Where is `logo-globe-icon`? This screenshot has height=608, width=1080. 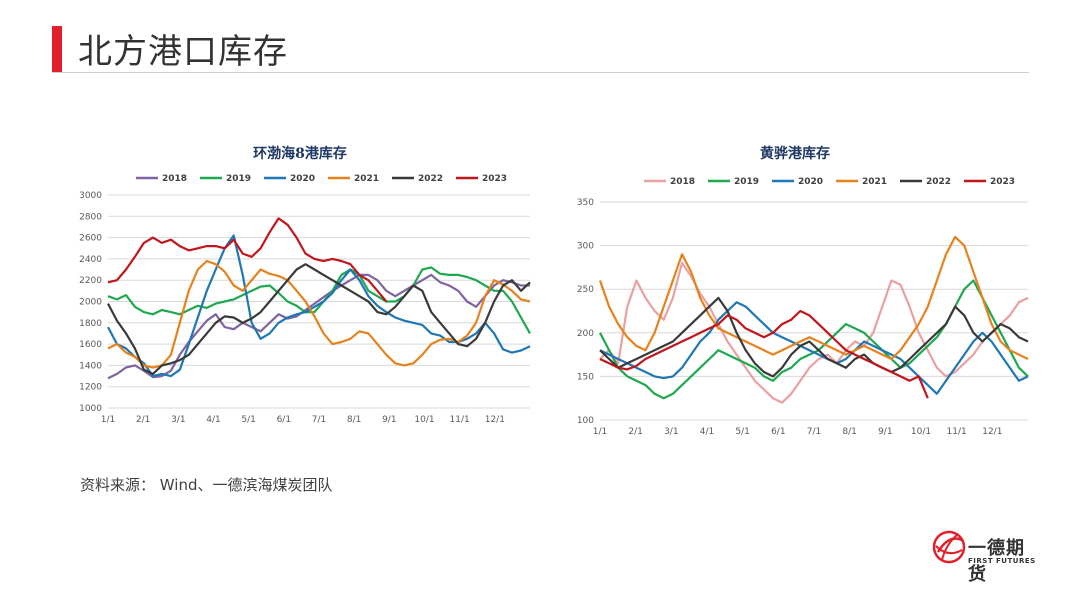 logo-globe-icon is located at coordinates (949, 547).